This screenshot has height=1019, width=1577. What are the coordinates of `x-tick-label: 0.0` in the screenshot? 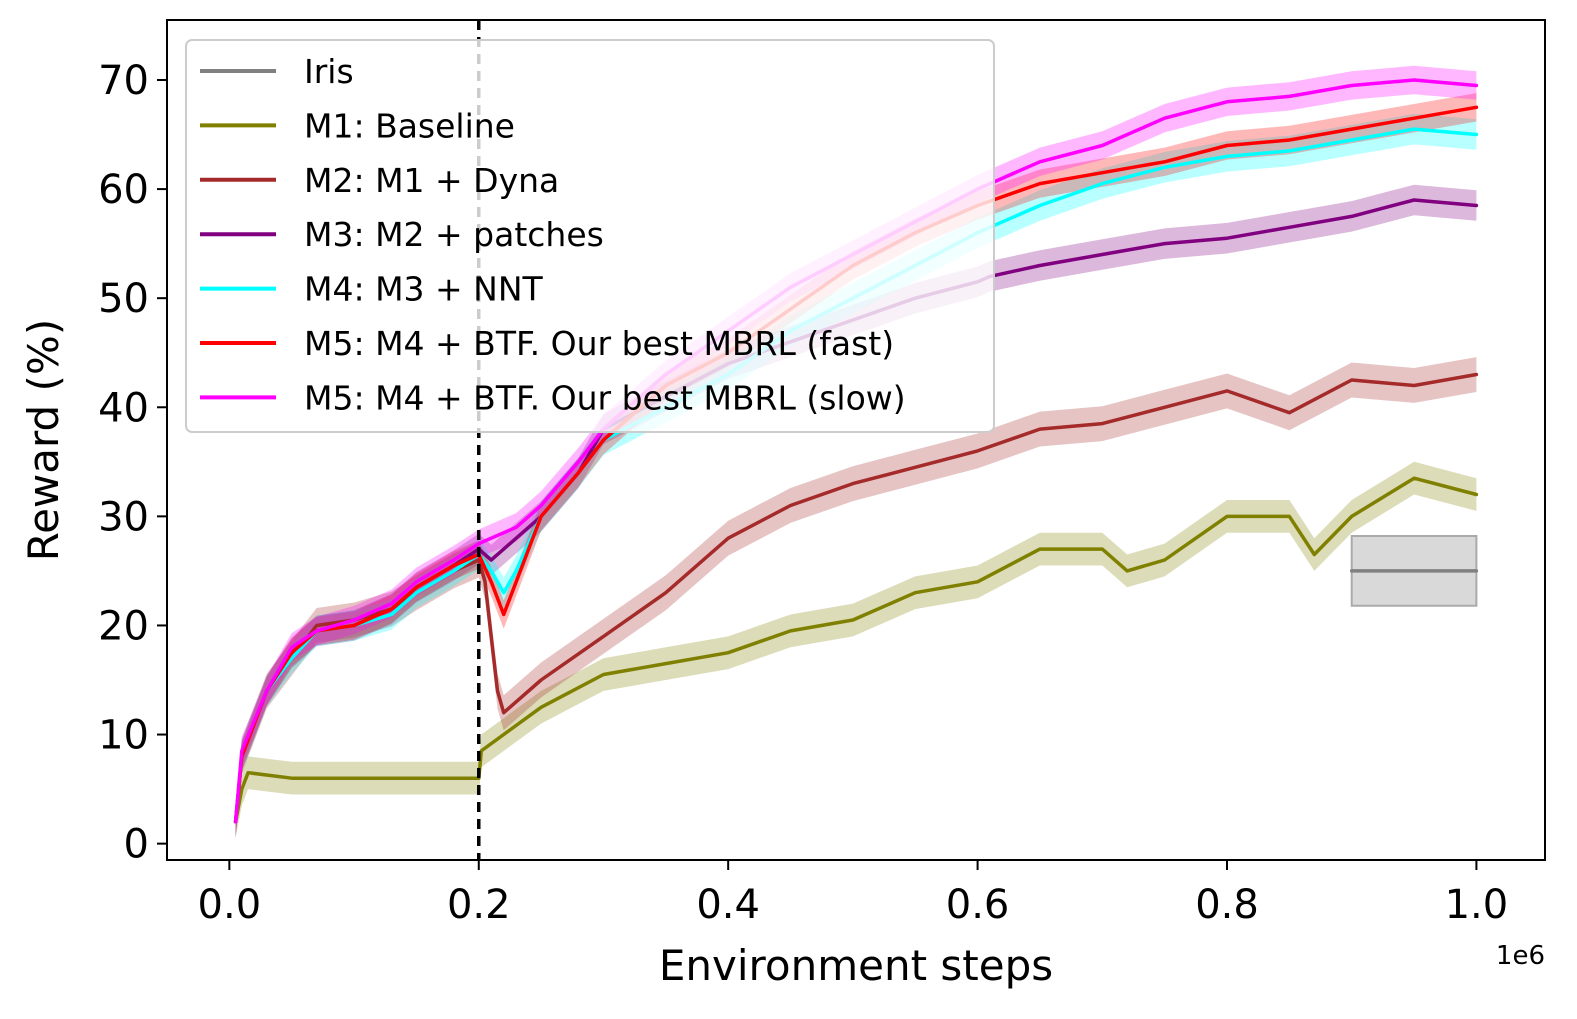 It's located at (230, 905).